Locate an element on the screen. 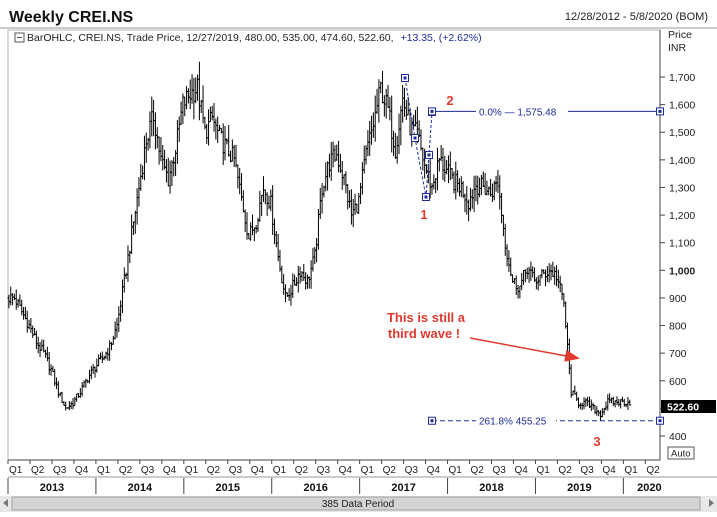 The width and height of the screenshot is (717, 517). auto-scale-label: Auto is located at coordinates (681, 454).